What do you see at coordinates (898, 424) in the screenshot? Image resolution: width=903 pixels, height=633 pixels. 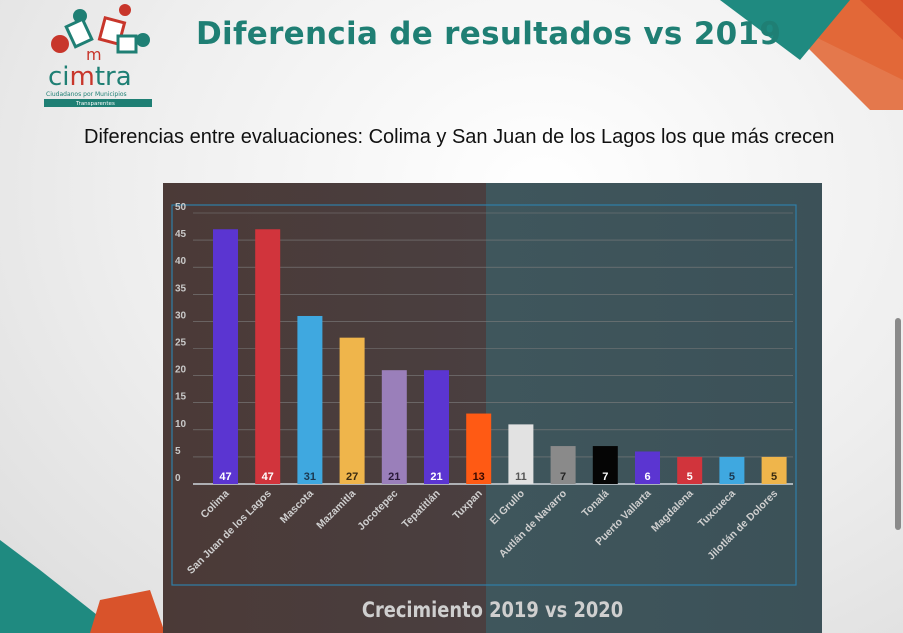 I see `scrollbar` at bounding box center [898, 424].